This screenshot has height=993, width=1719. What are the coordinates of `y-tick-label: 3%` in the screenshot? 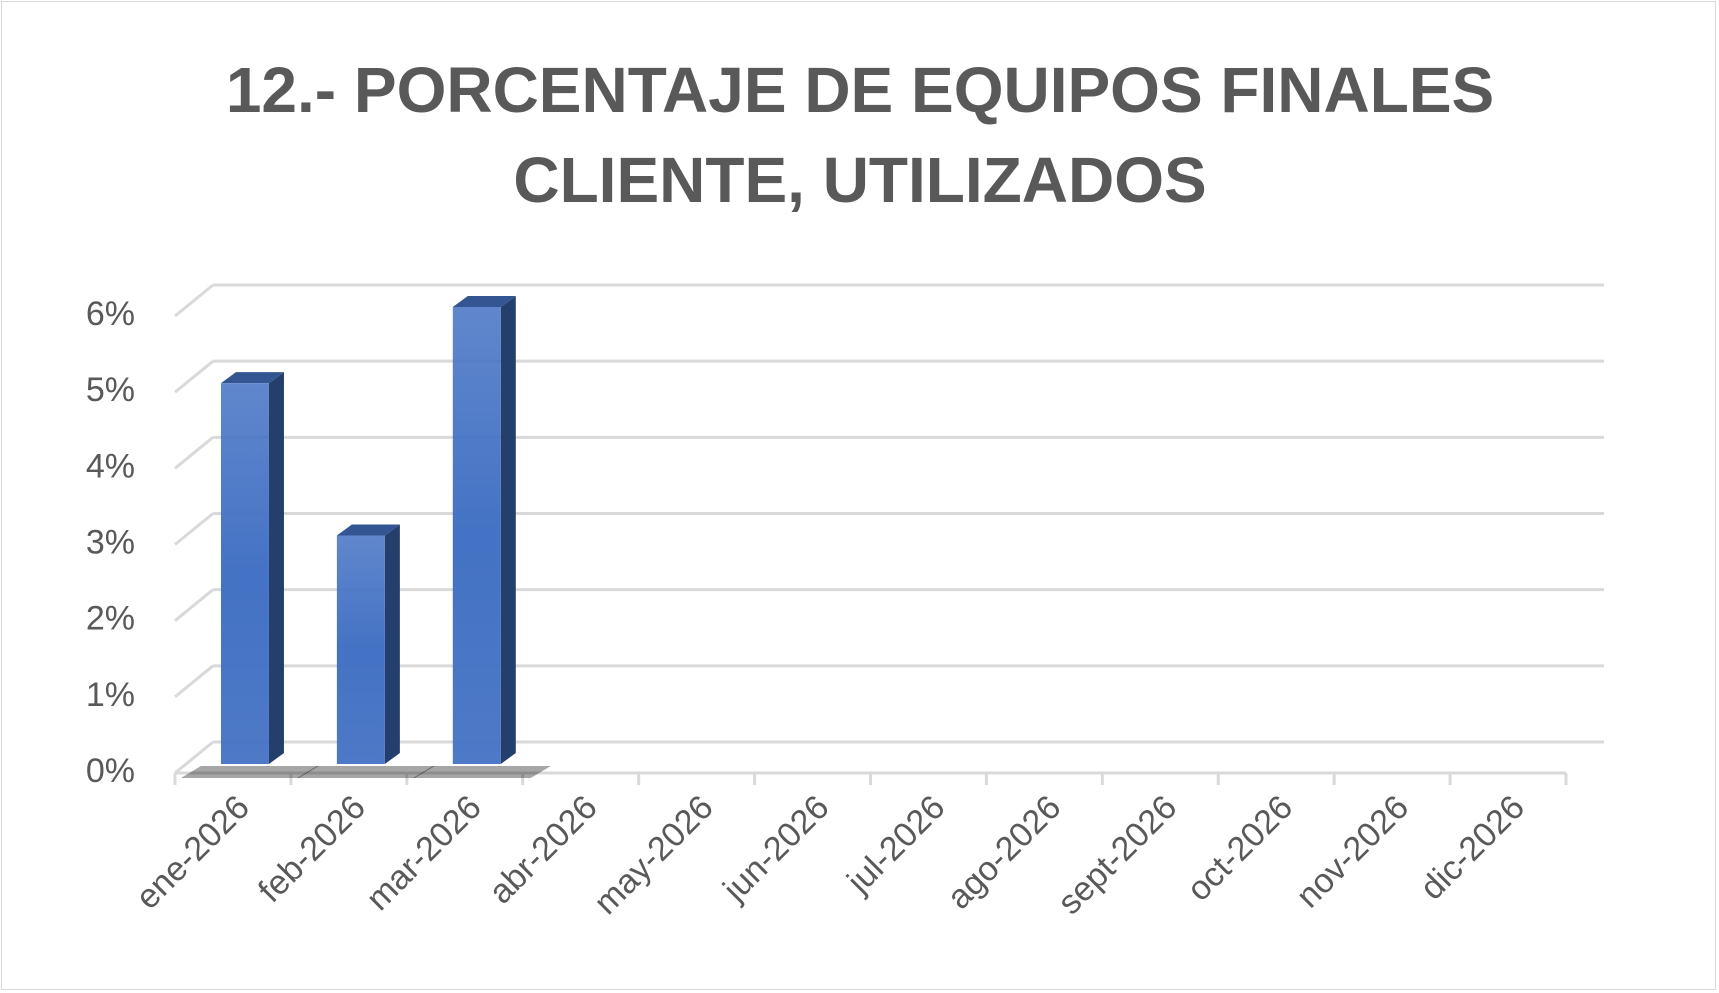 It's located at (110, 542).